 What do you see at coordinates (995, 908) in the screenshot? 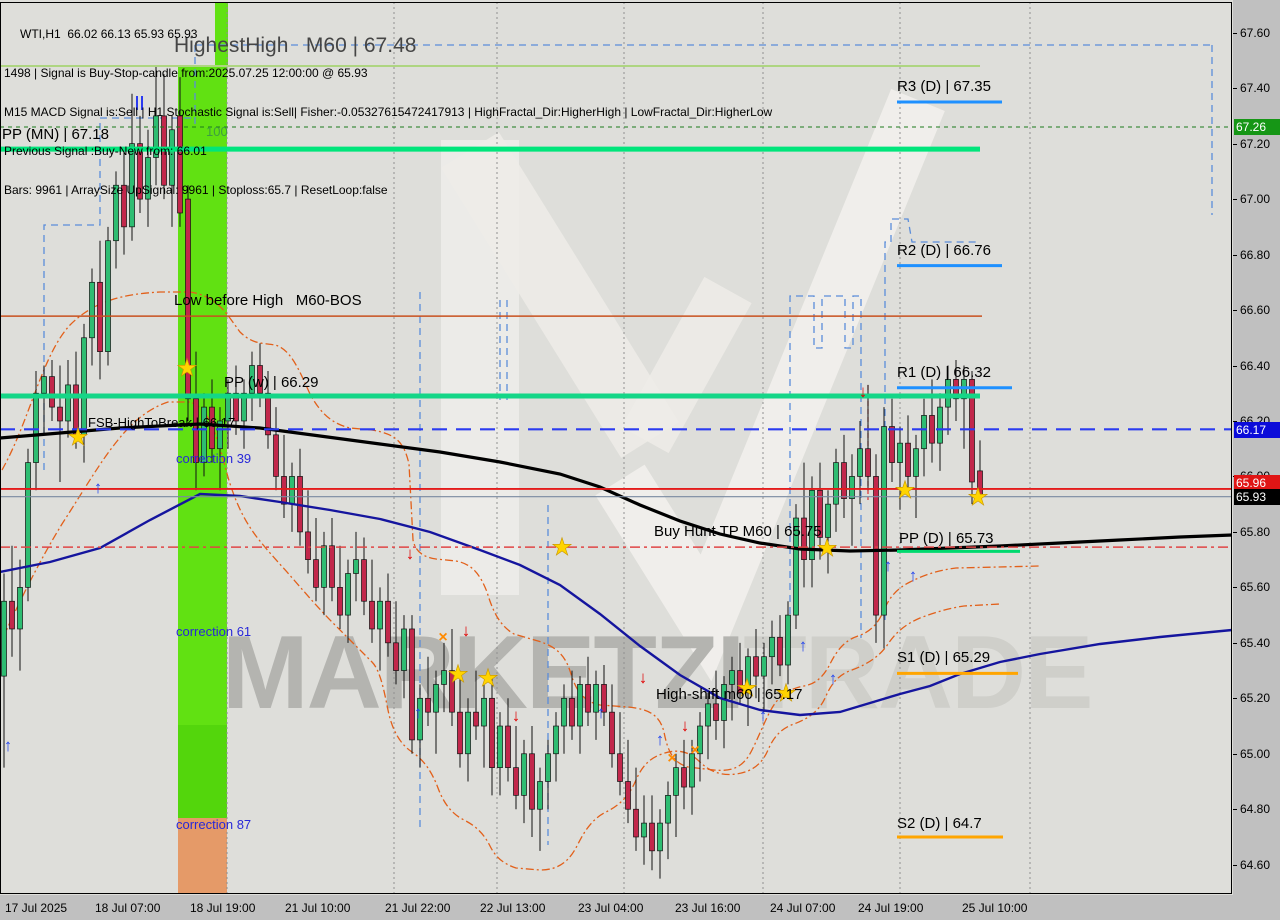
I see `x-axis-label: 25 Jul 10:00` at bounding box center [995, 908].